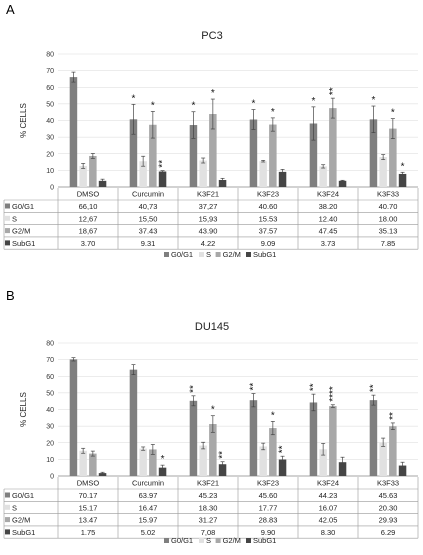  I want to click on panel-label: A, so click(10, 9).